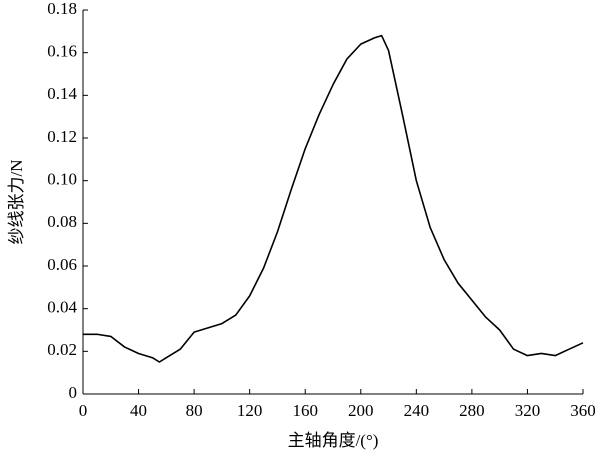 This screenshot has width=600, height=462. I want to click on y-tick-label: 0.14, so click(62, 93).